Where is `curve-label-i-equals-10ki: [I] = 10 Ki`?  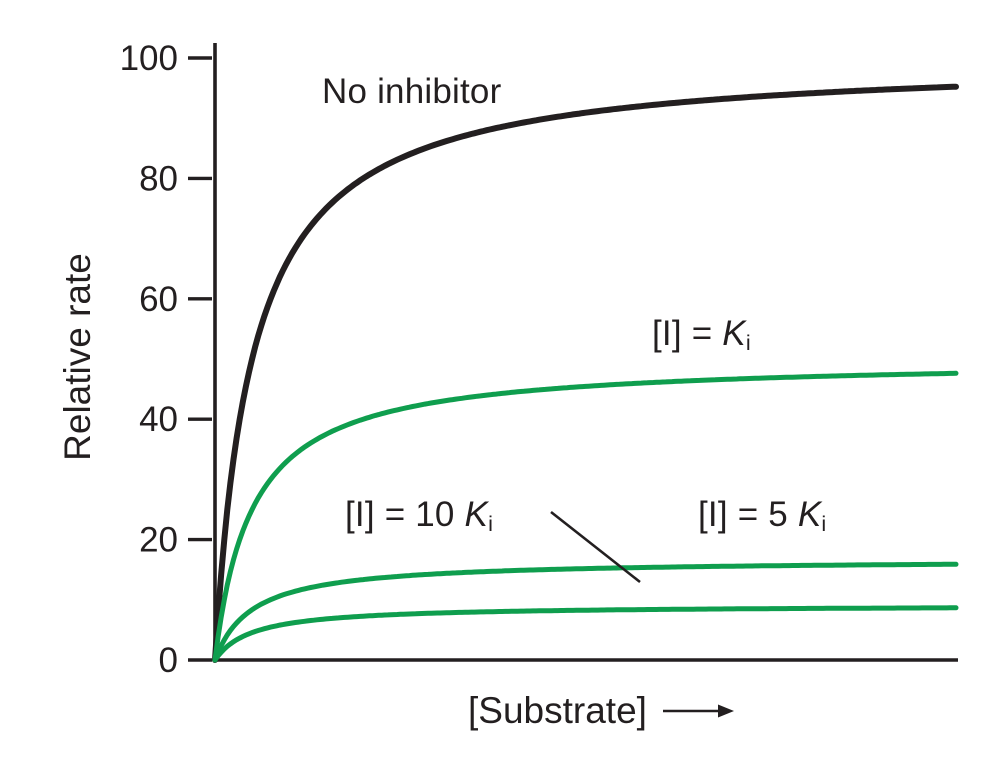
curve-label-i-equals-10ki: [I] = 10 Ki is located at coordinates (419, 516).